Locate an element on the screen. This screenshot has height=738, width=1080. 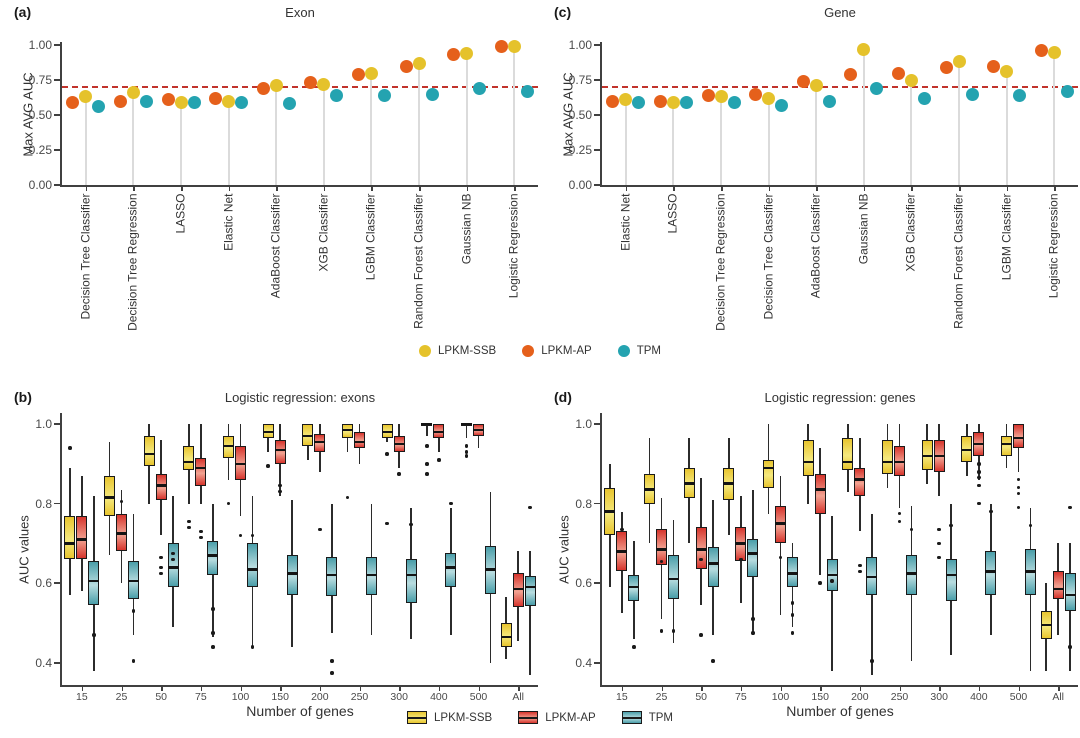
x-tick-label: 25 is located at coordinates (121, 697).